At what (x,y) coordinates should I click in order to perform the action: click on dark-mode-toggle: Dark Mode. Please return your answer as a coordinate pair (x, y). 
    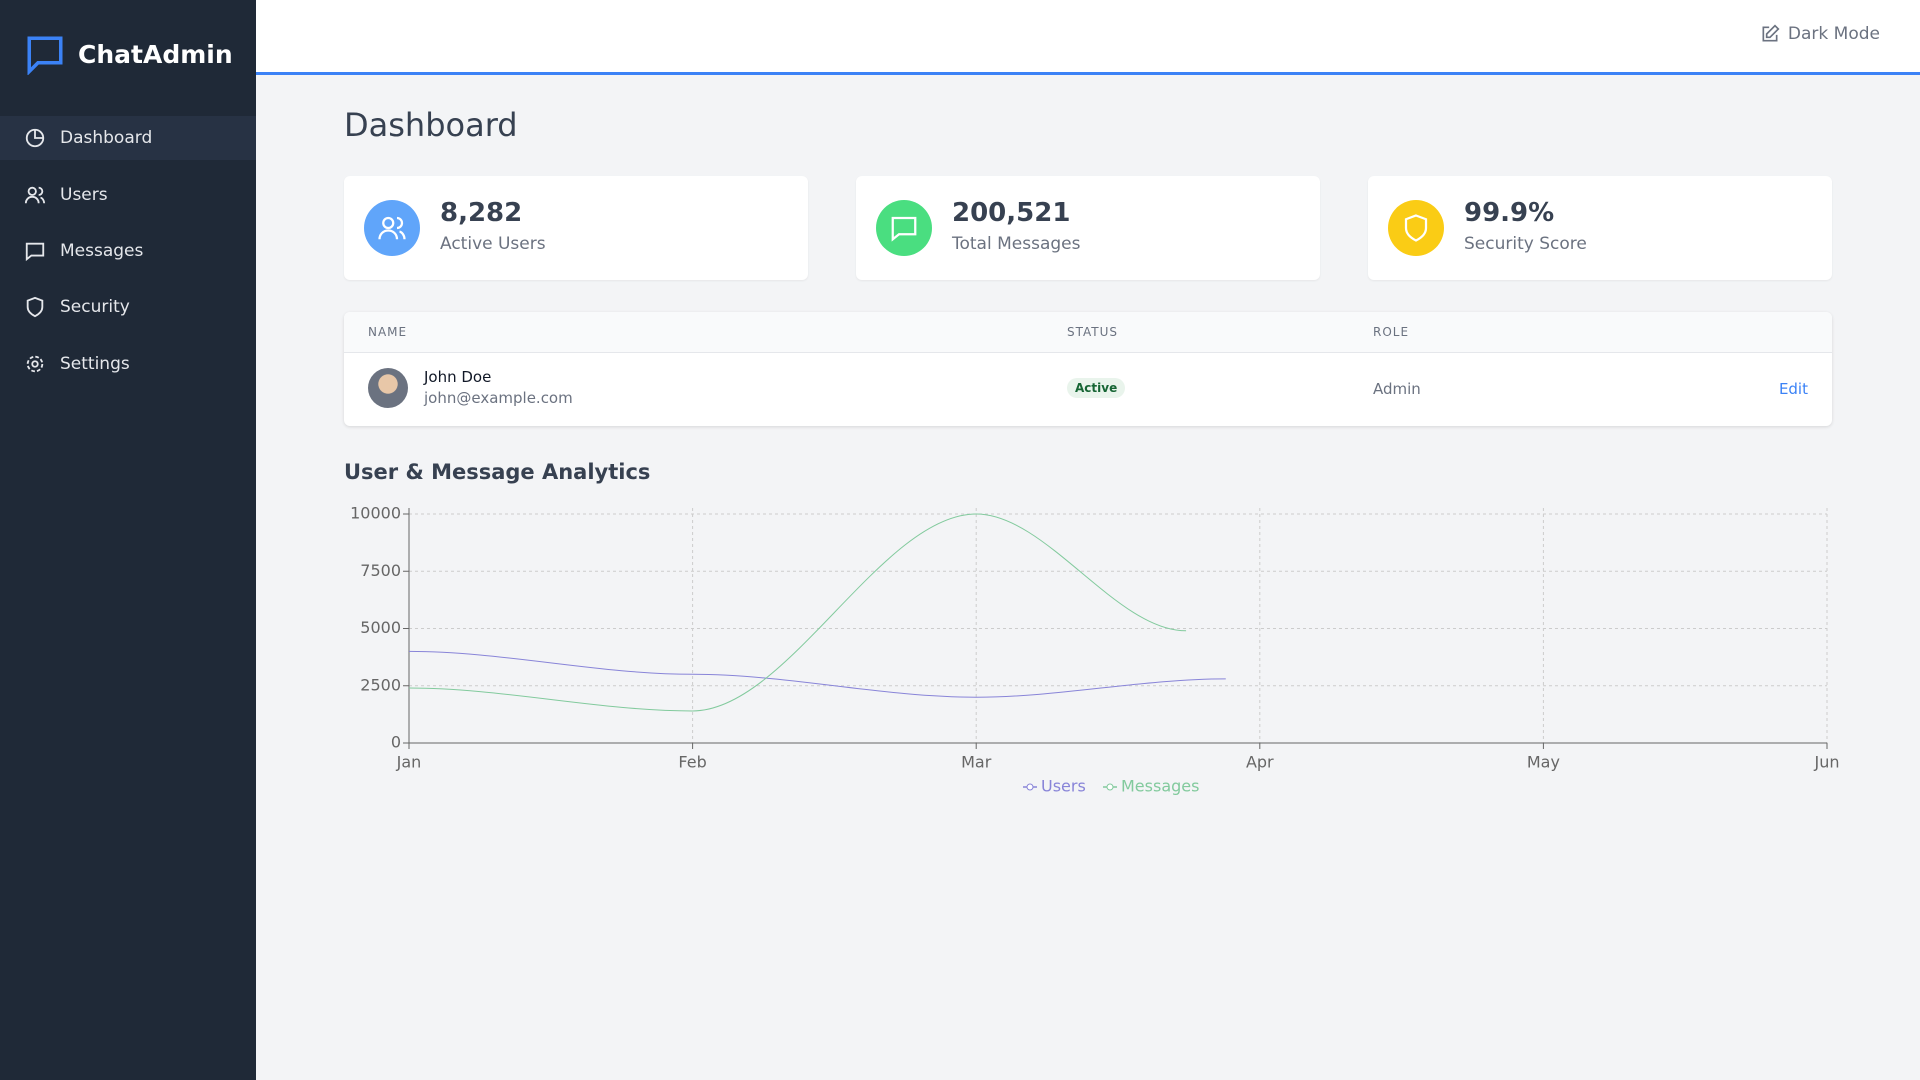
    Looking at the image, I should click on (1820, 34).